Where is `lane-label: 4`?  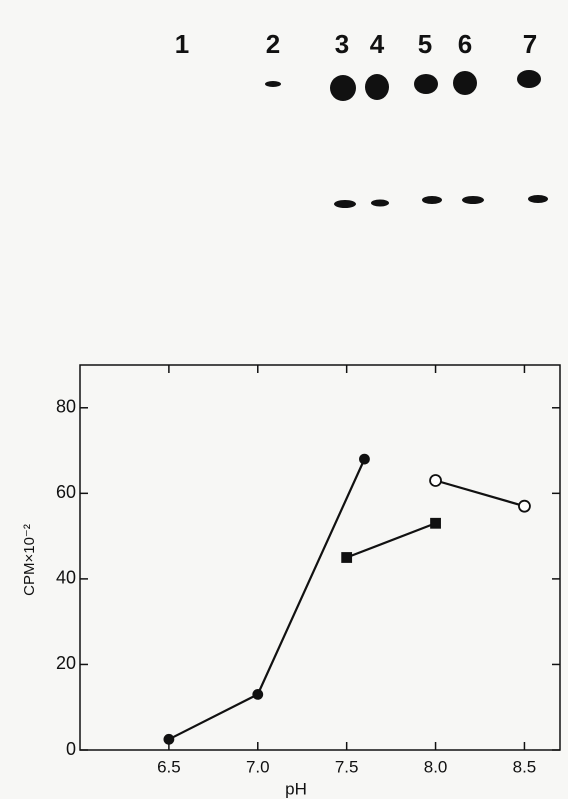 lane-label: 4 is located at coordinates (377, 44).